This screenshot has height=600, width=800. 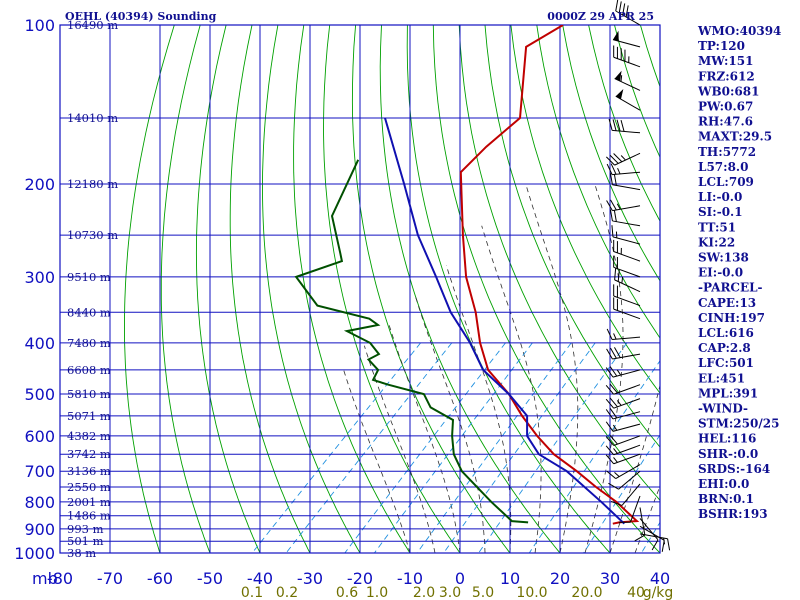 I want to click on pressure-label: 400, so click(x=39, y=343).